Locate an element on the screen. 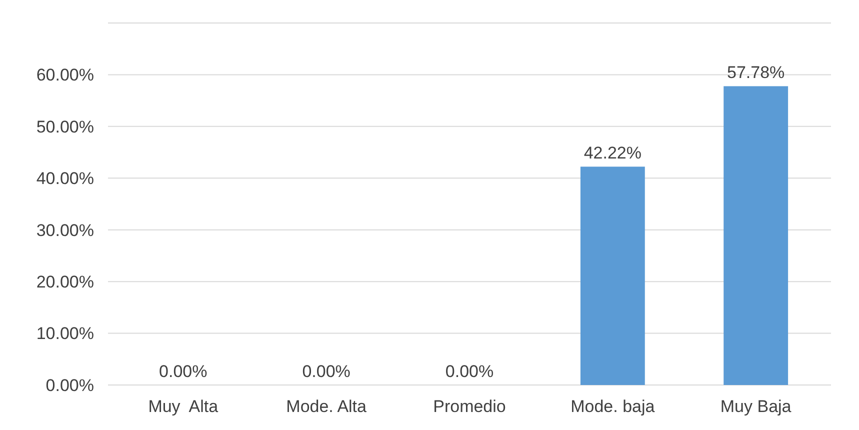 The height and width of the screenshot is (430, 859). data-label: 42.22% is located at coordinates (613, 153).